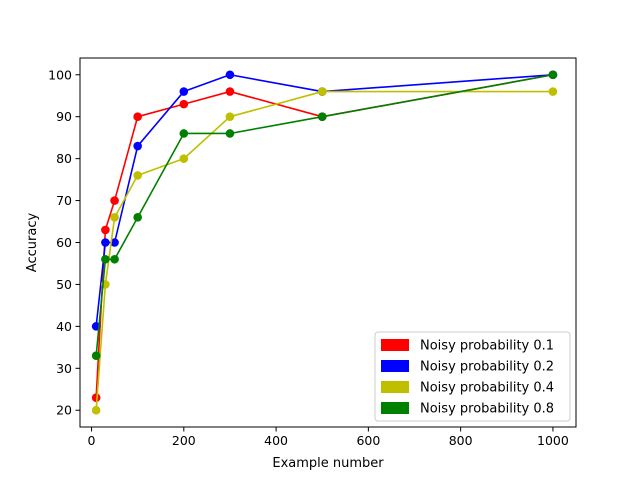  Describe the element at coordinates (64, 200) in the screenshot. I see `y-tick-label: 70` at that location.